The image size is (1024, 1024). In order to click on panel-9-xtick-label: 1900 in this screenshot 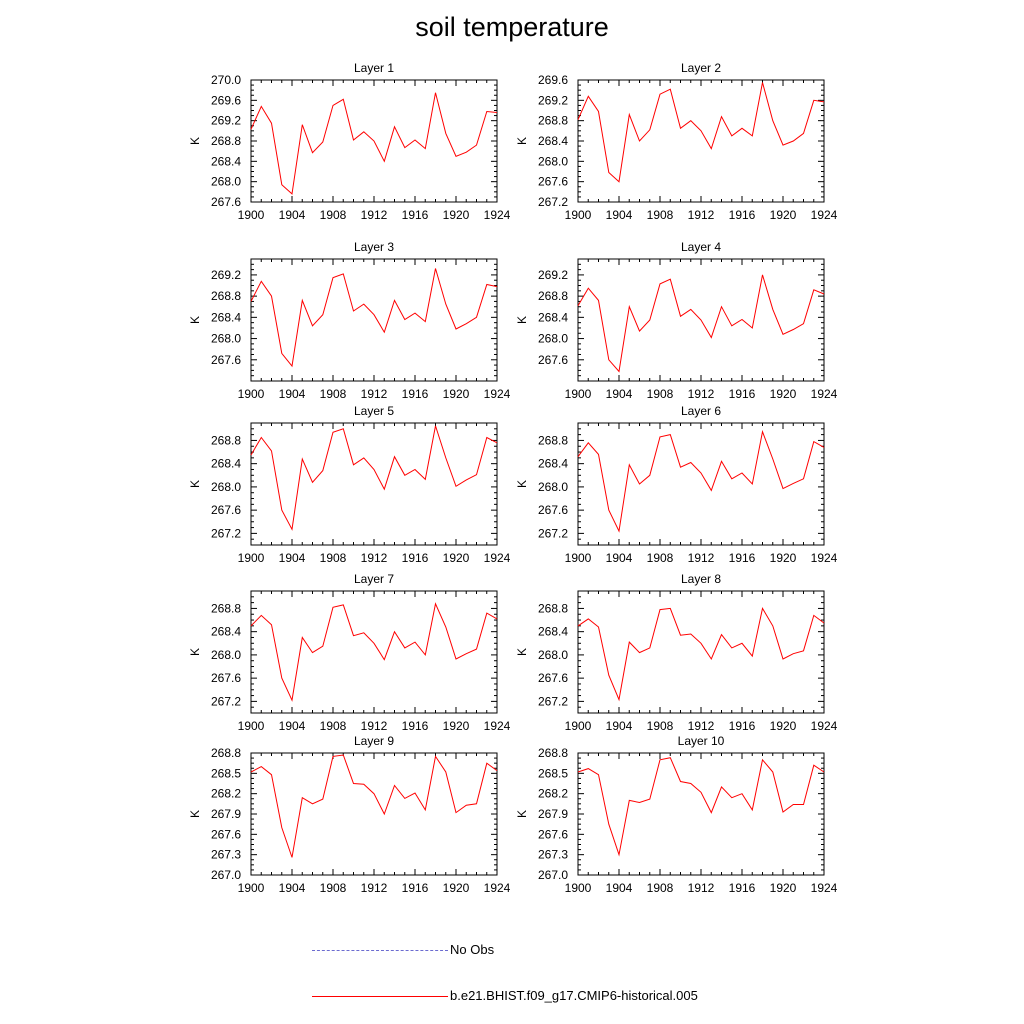, I will do `click(251, 888)`.